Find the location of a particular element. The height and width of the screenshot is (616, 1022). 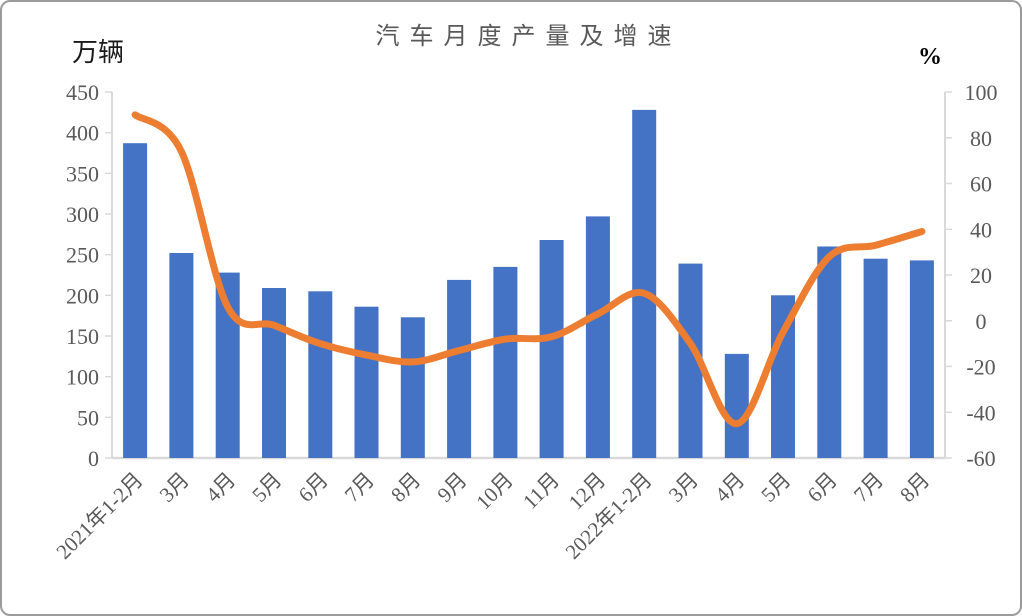

x-axis-label: 2022年1-2月 is located at coordinates (609, 516).